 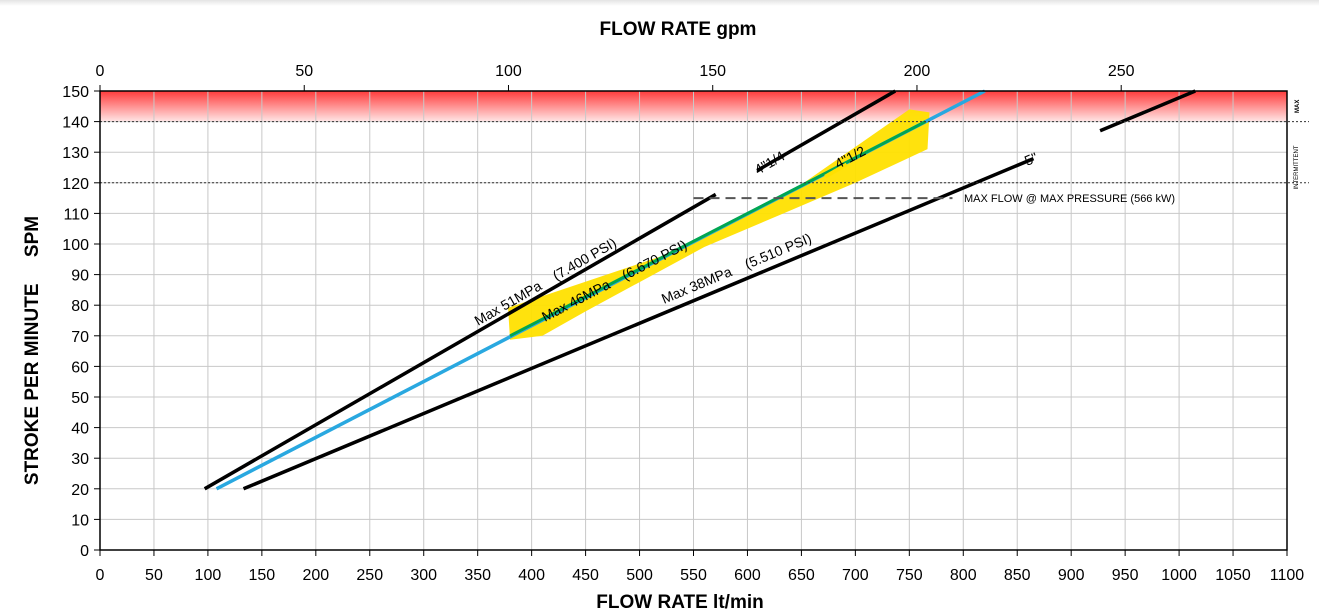 I want to click on label-5: 5", so click(x=1031, y=159).